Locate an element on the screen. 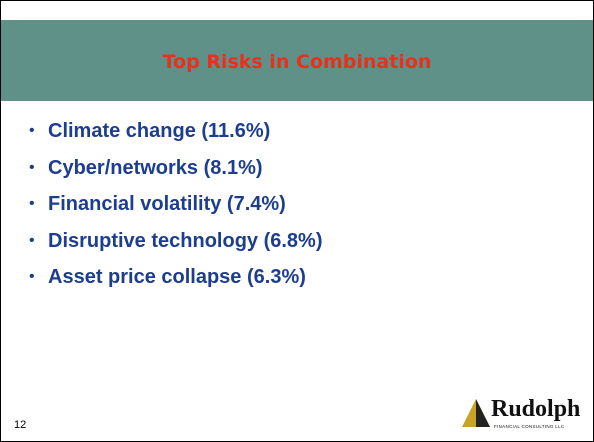 The image size is (594, 442). logo-icon is located at coordinates (476, 413).